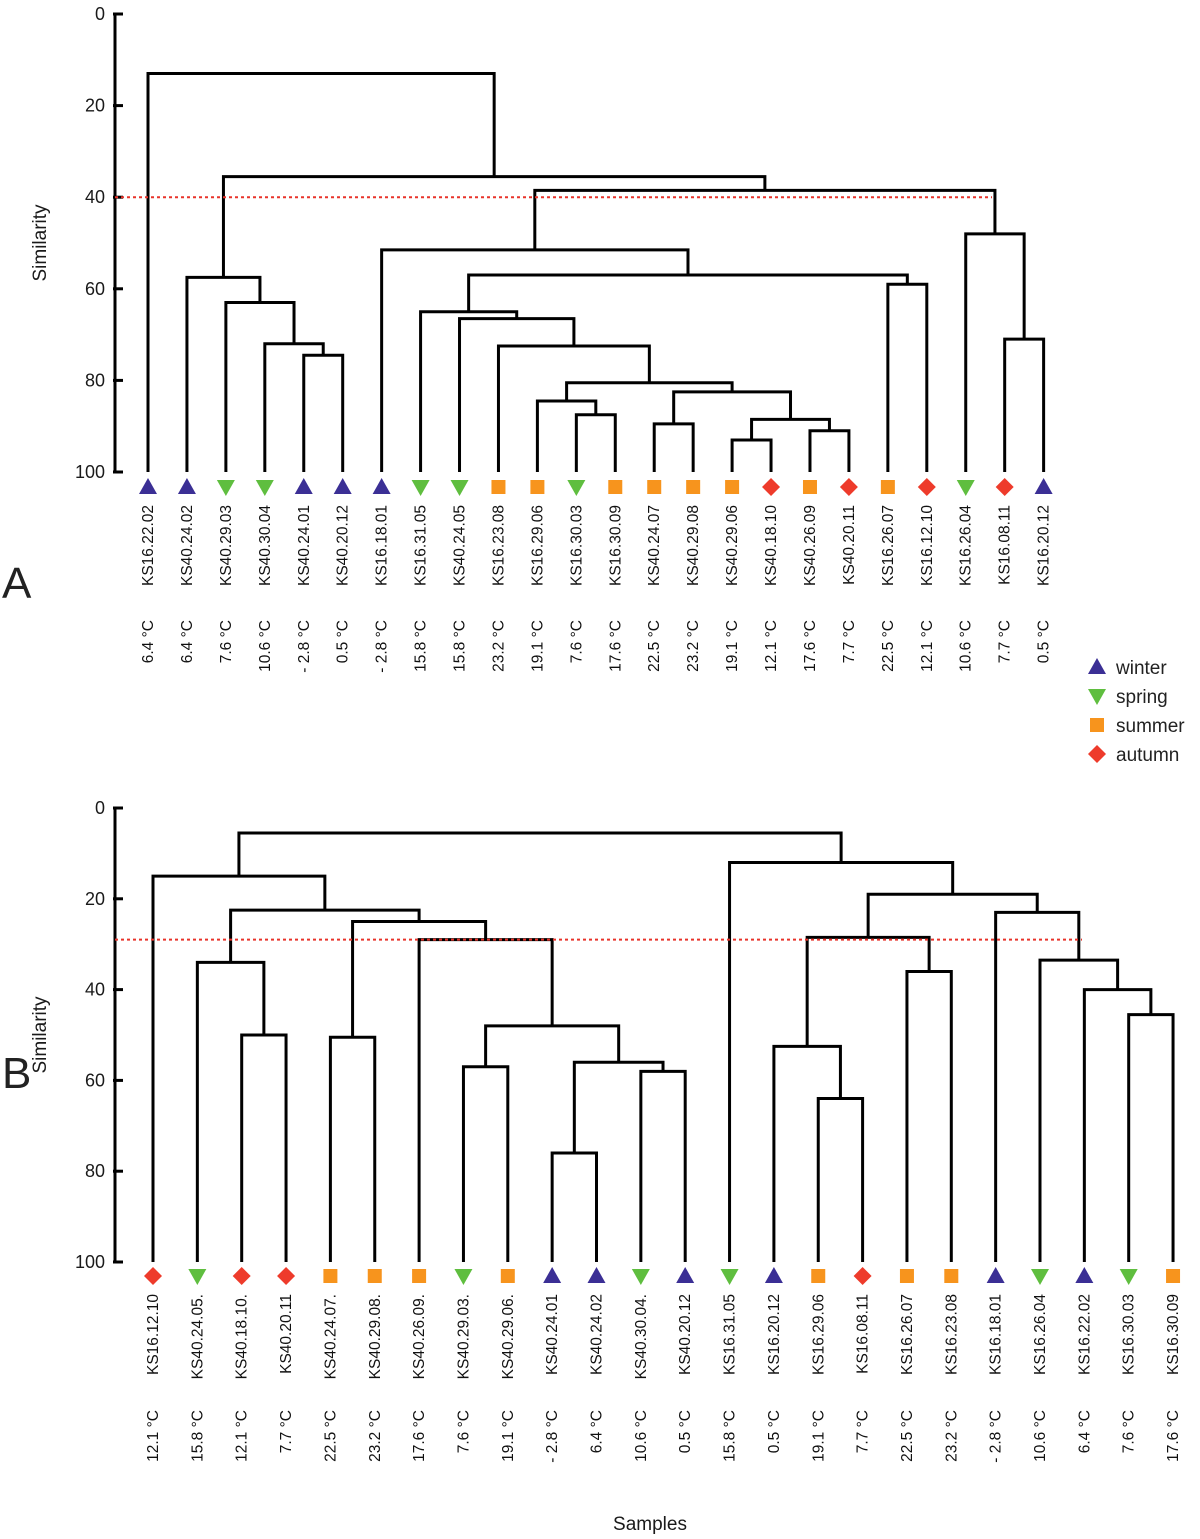  What do you see at coordinates (40, 243) in the screenshot?
I see `y-axis-title: Similarity` at bounding box center [40, 243].